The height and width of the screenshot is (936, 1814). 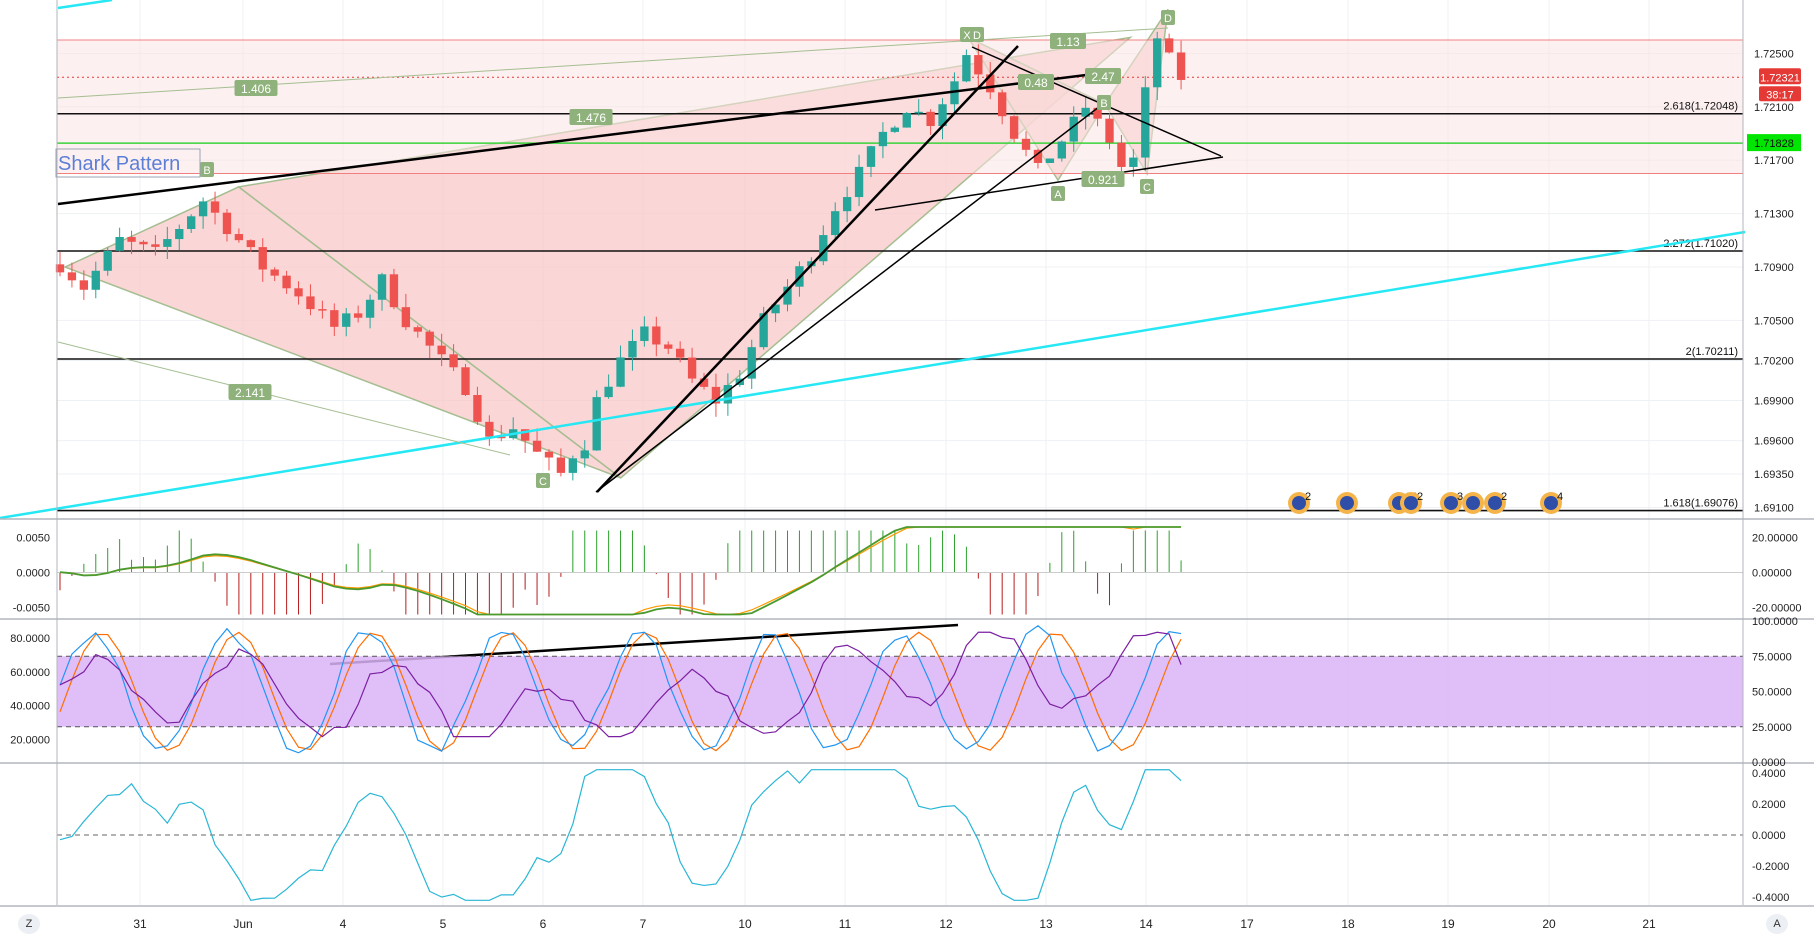 What do you see at coordinates (119, 164) in the screenshot?
I see `shark-pattern-label: Shark Pattern` at bounding box center [119, 164].